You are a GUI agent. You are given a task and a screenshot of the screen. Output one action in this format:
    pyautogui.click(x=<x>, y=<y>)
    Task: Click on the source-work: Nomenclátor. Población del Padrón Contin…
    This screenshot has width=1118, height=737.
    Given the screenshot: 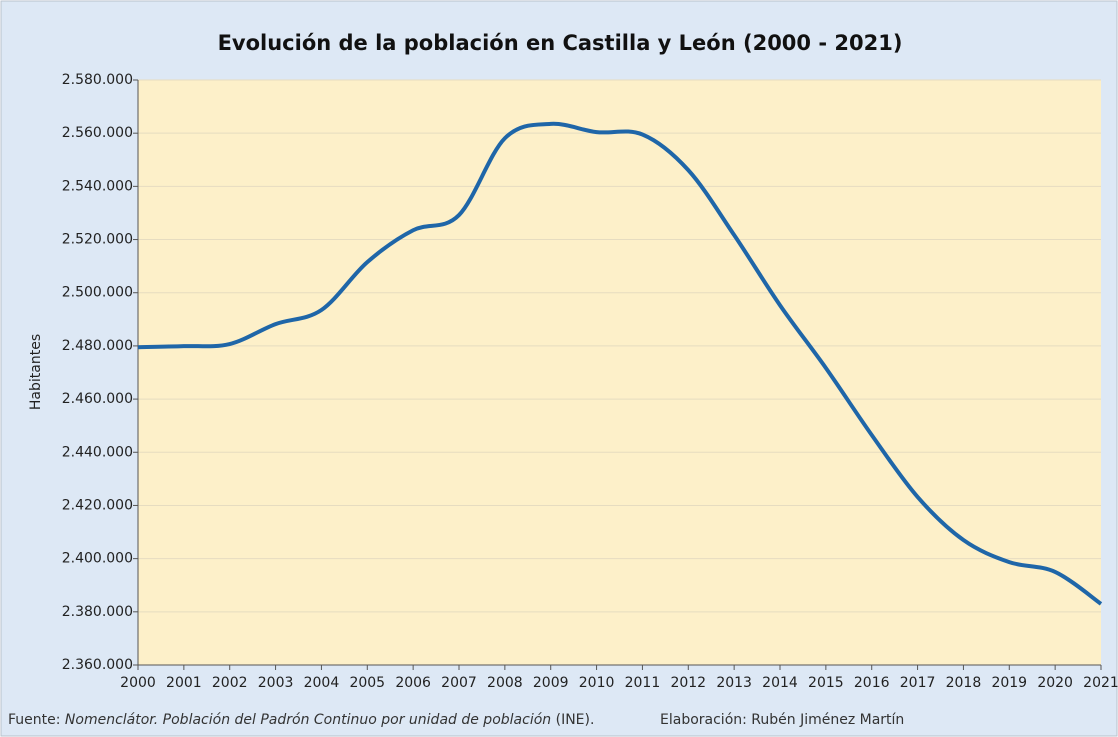 What is the action you would take?
    pyautogui.click(x=308, y=720)
    